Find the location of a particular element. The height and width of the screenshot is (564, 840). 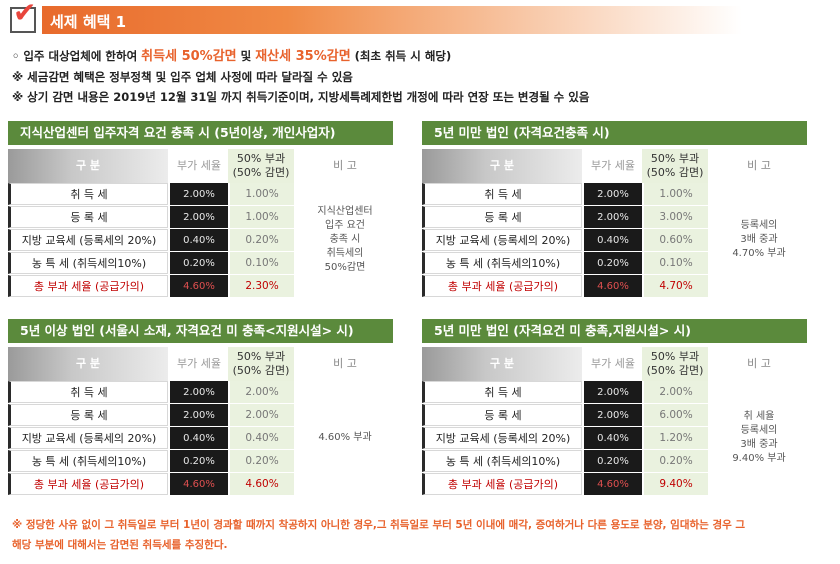

table-row: 총 부과 세율 (공급가의) 4.60% 4.70% is located at coordinates (627, 286).